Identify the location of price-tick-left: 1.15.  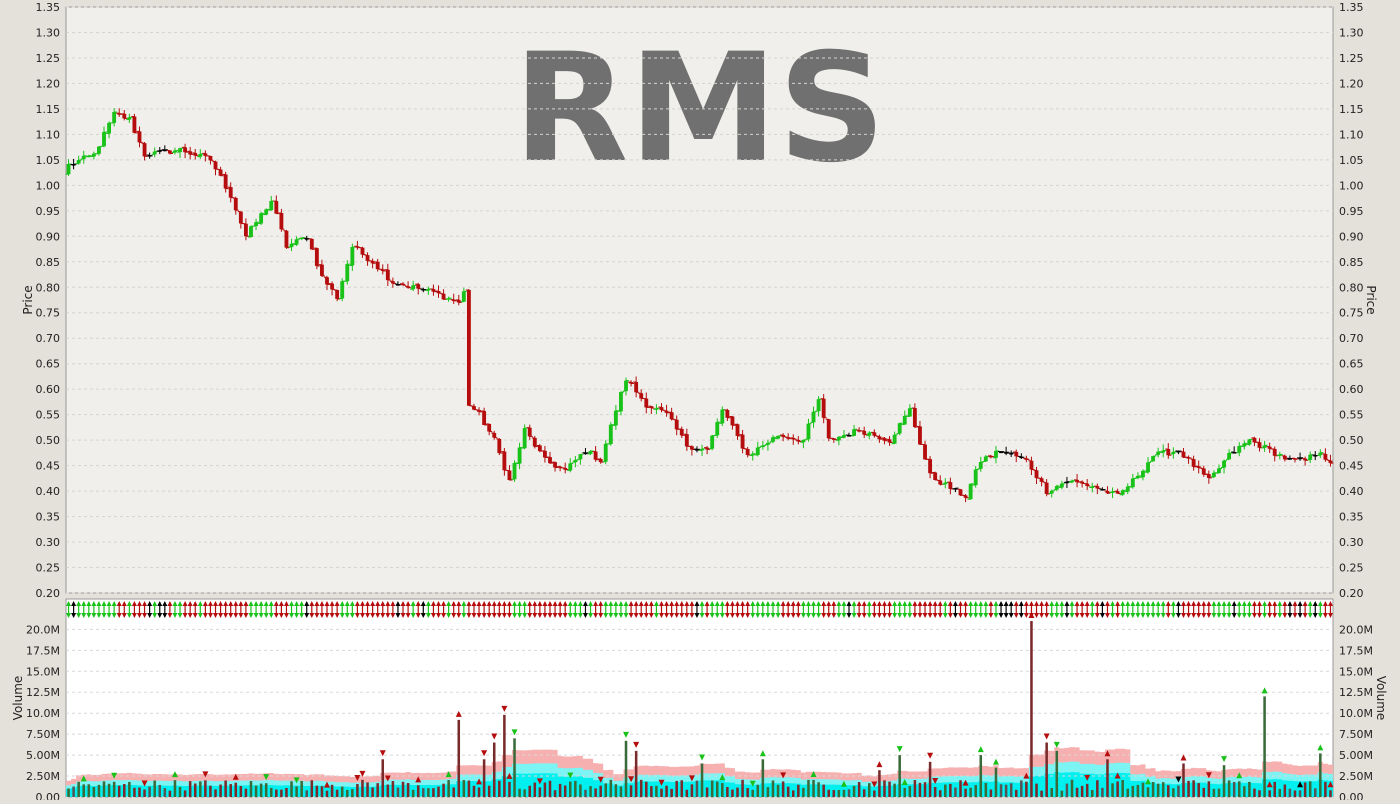
(48, 109).